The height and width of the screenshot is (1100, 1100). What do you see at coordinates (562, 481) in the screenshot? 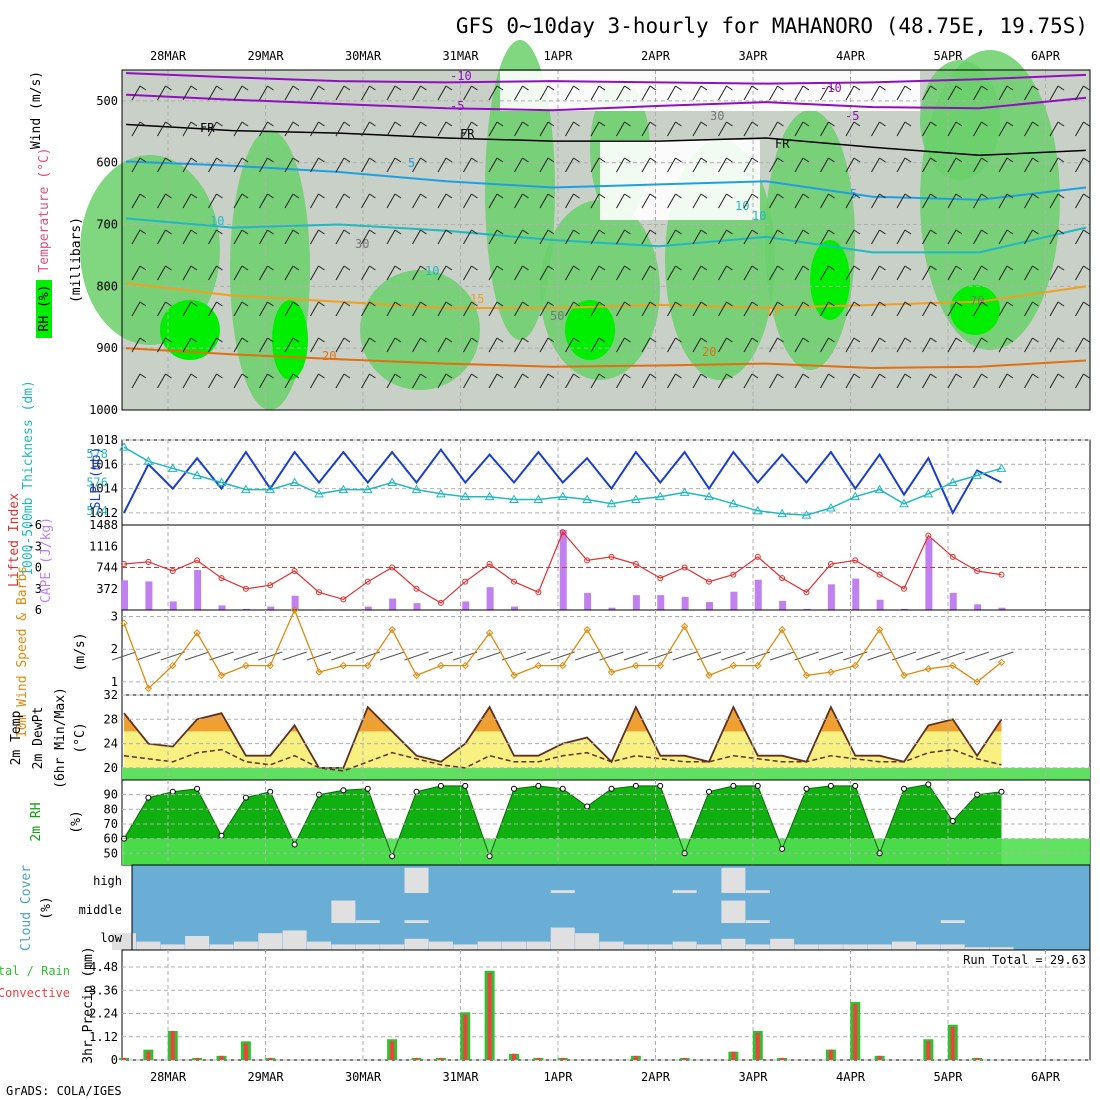
I see `thickness-line` at bounding box center [562, 481].